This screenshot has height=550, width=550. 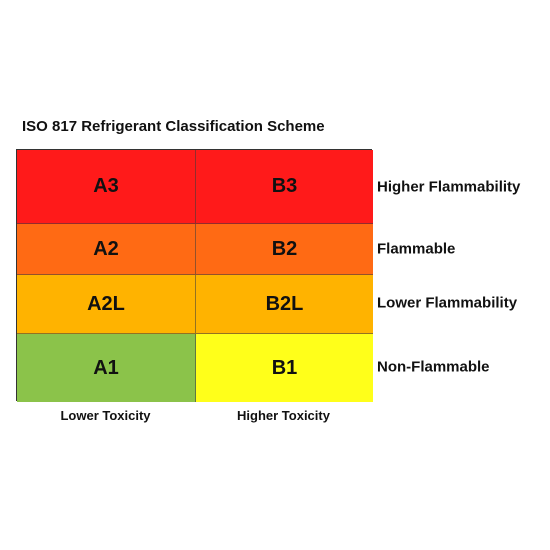 What do you see at coordinates (449, 187) in the screenshot?
I see `row-label-higher-flammability: Higher Flammability` at bounding box center [449, 187].